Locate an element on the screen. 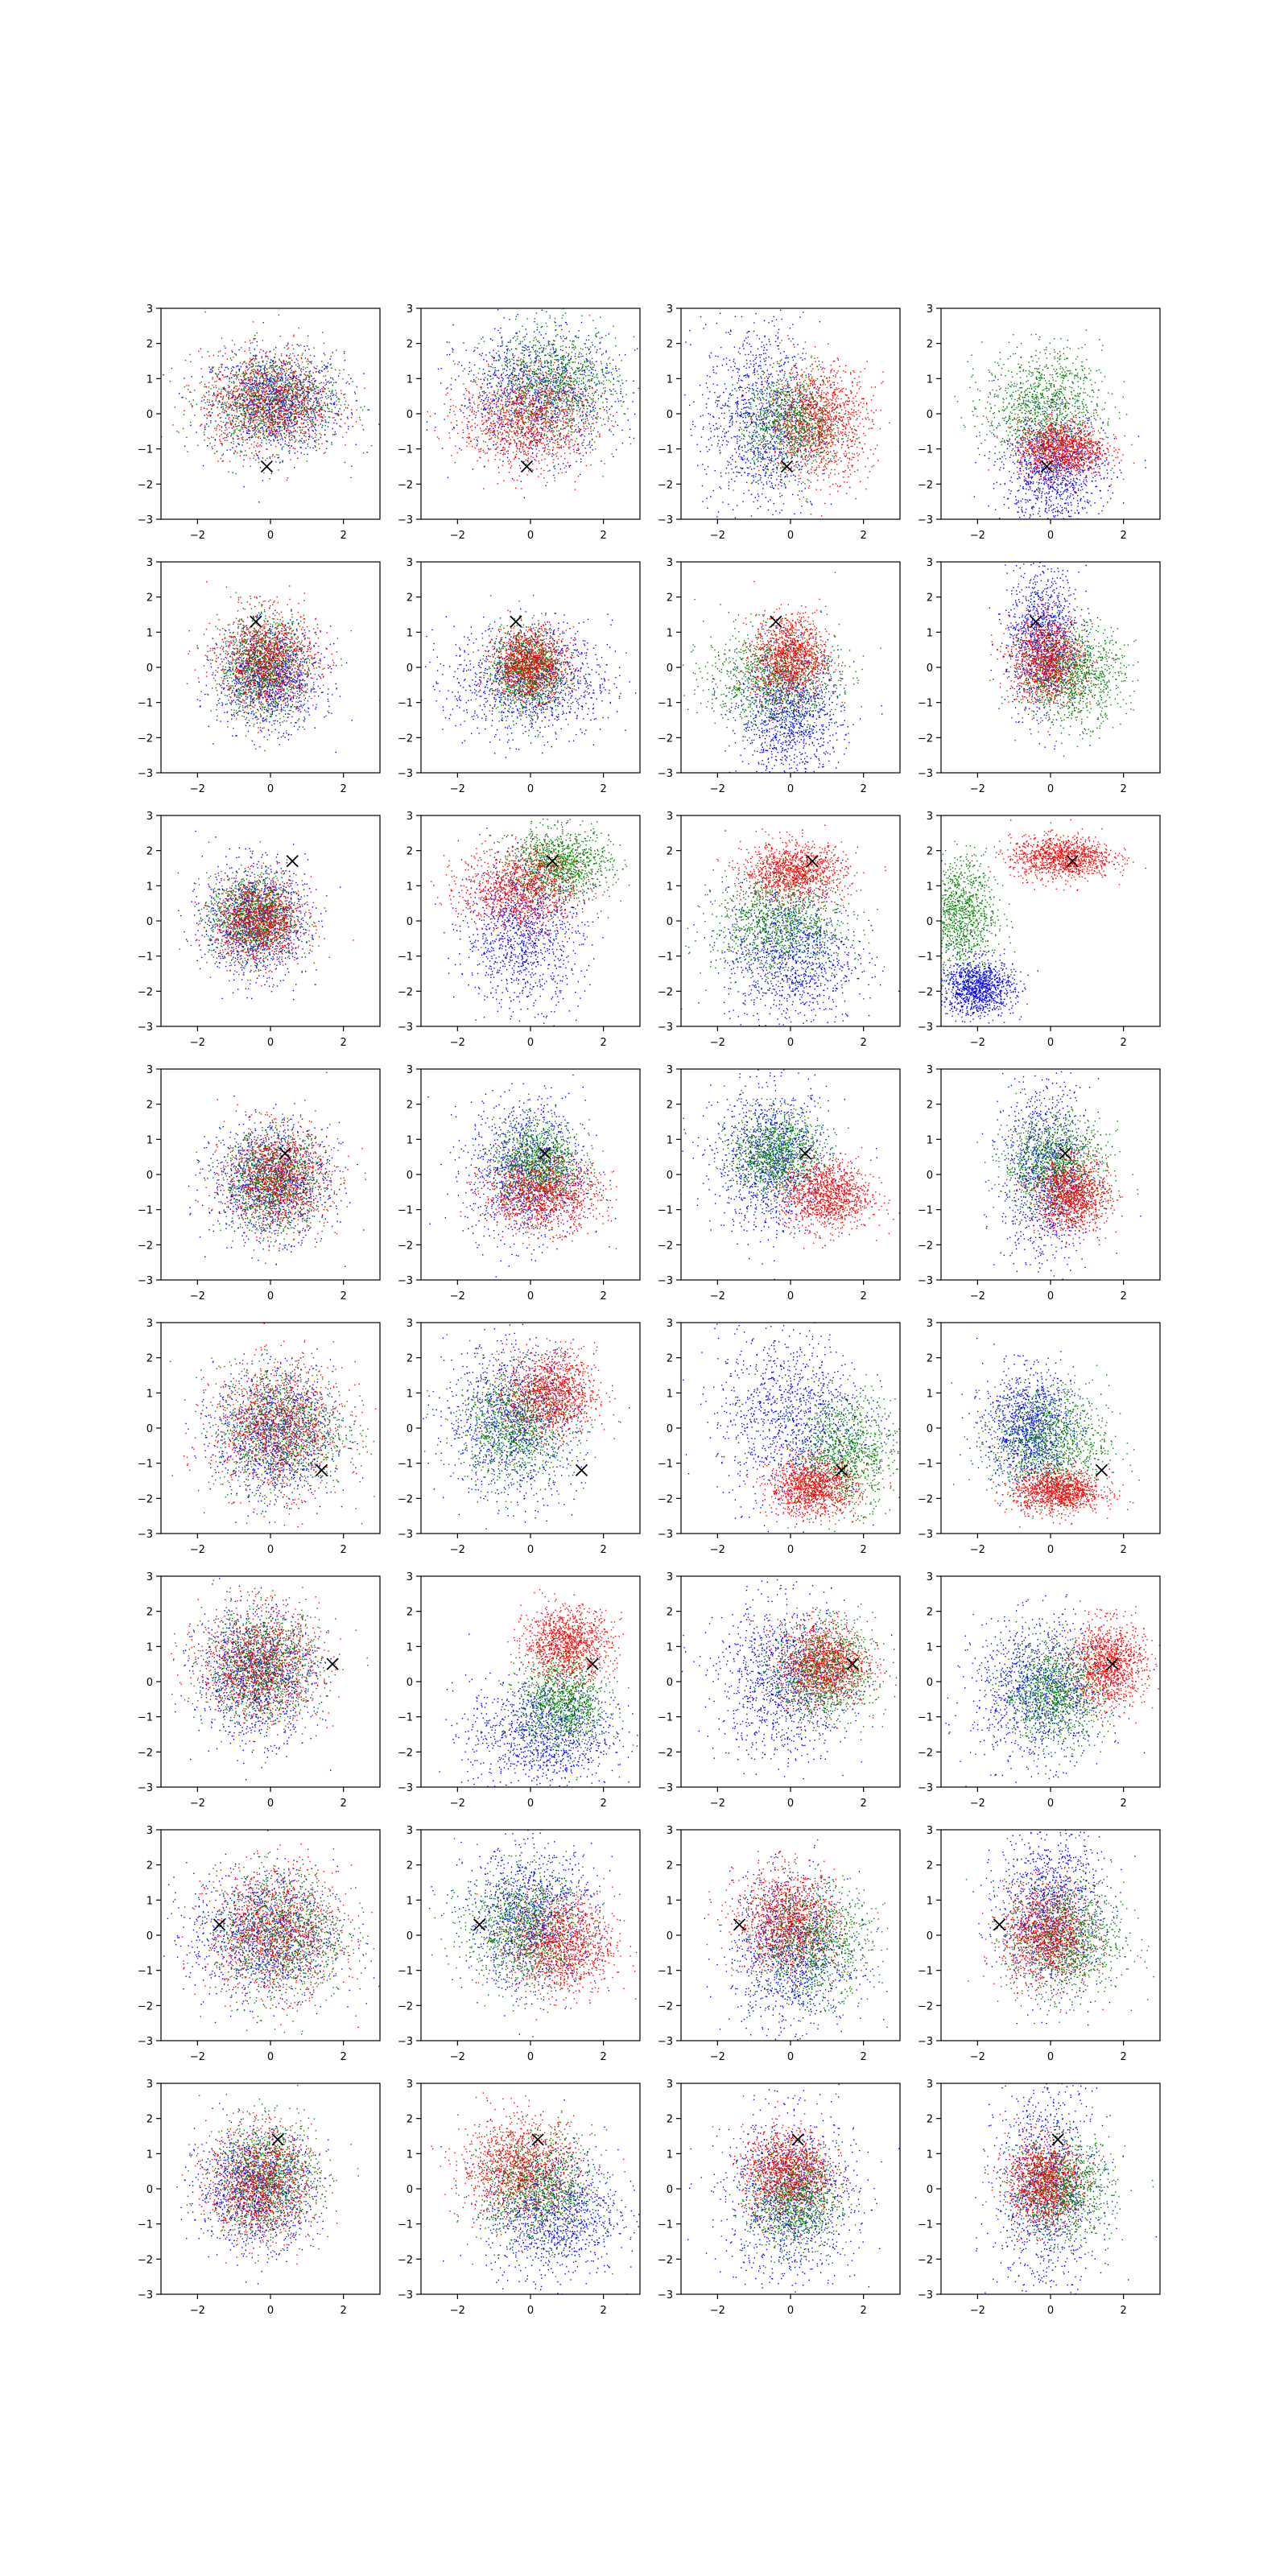  y-tick-label: 3 is located at coordinates (150, 309).